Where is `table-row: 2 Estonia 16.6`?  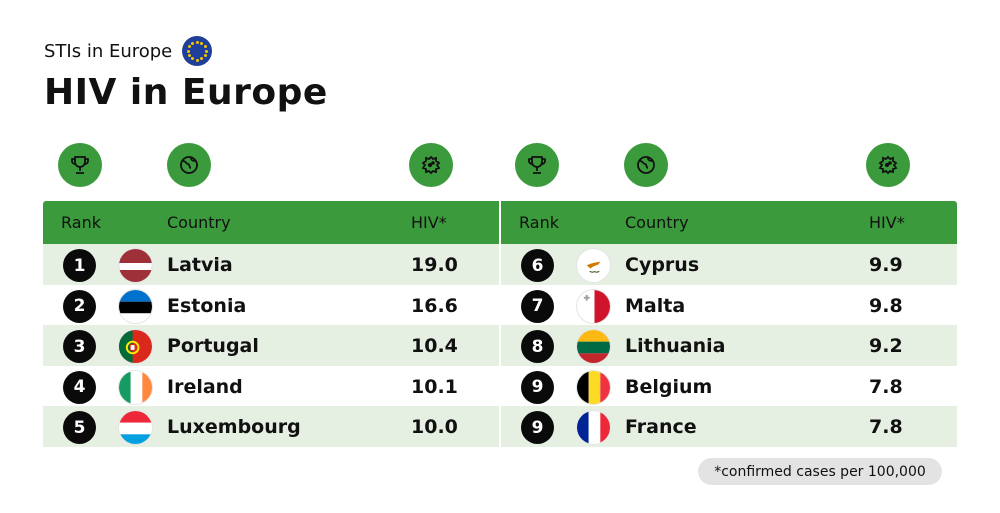 table-row: 2 Estonia 16.6 is located at coordinates (271, 305).